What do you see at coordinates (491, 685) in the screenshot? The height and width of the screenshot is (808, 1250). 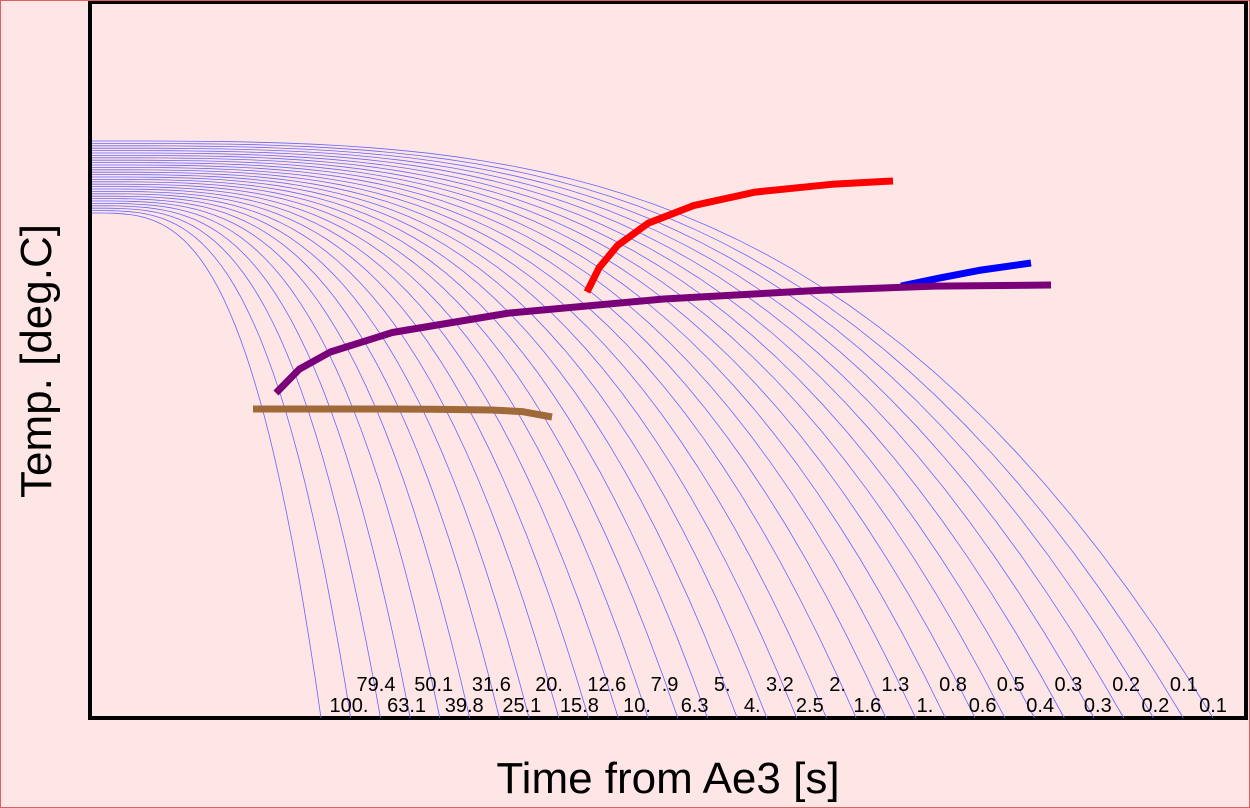 I see `cooling-rate-label: 31.6` at bounding box center [491, 685].